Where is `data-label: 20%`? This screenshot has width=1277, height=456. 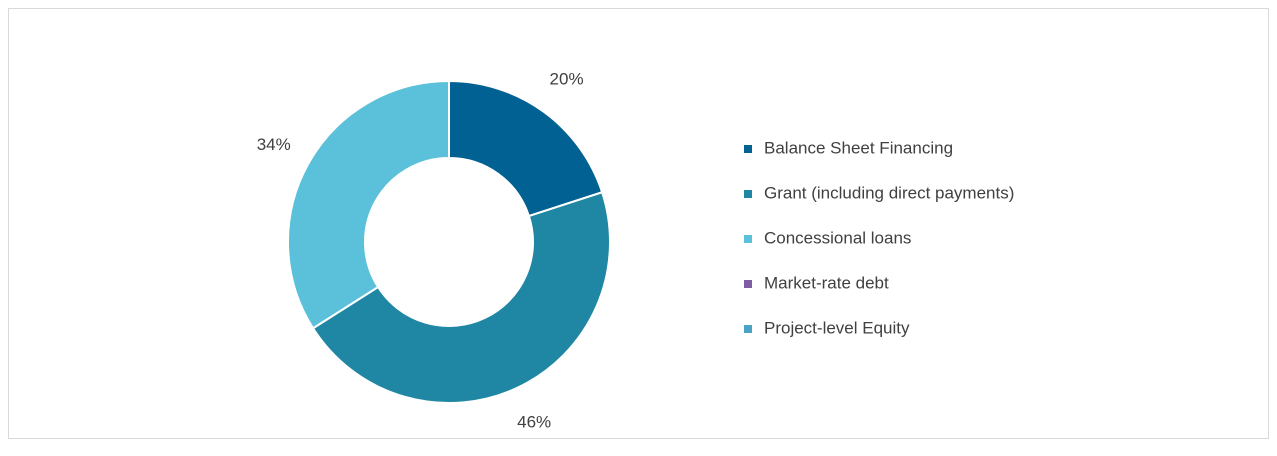 data-label: 20% is located at coordinates (567, 79).